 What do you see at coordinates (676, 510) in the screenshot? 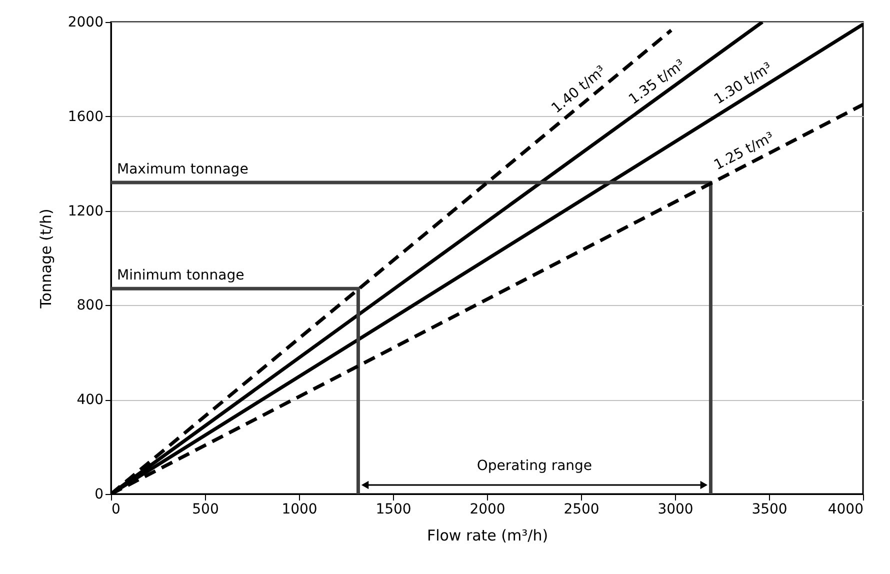
I see `x-tick-label: 3000` at bounding box center [676, 510].